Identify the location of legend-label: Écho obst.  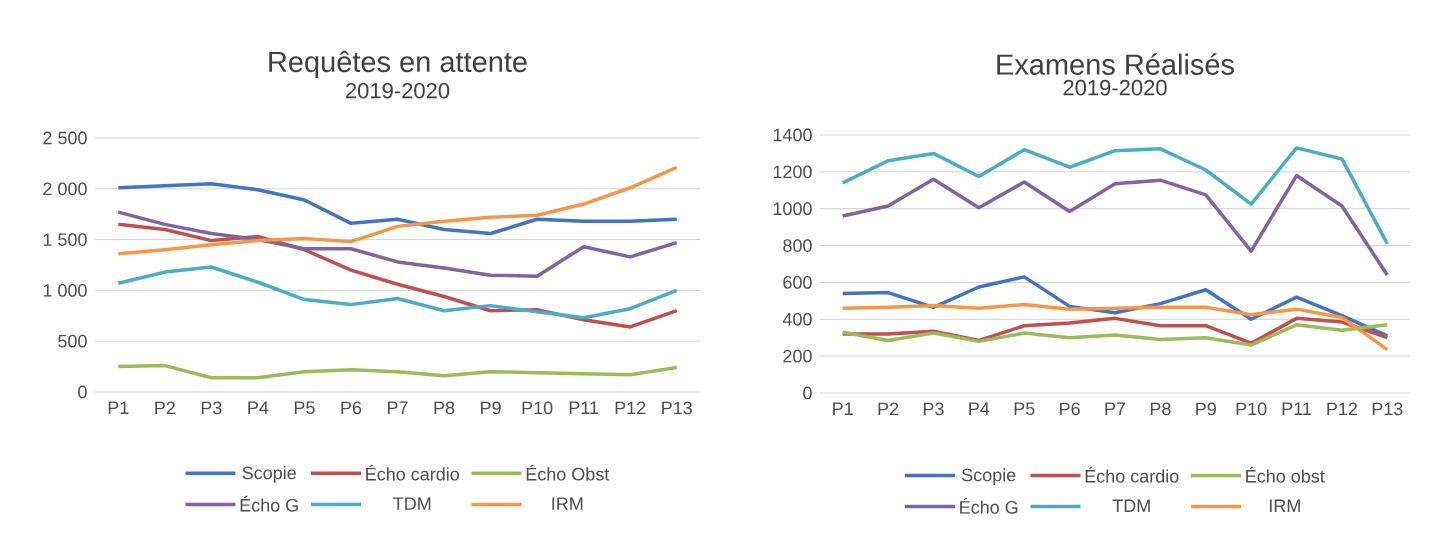
(1285, 474).